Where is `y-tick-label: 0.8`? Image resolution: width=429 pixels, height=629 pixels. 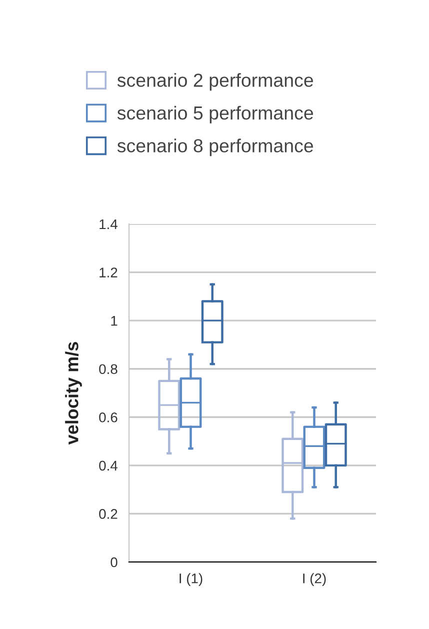 y-tick-label: 0.8 is located at coordinates (108, 369).